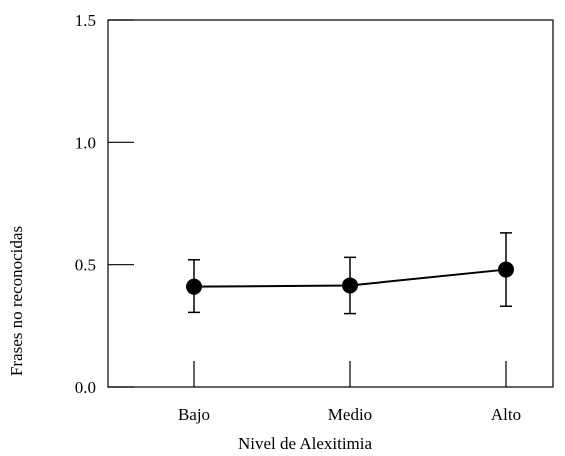 The height and width of the screenshot is (456, 565). What do you see at coordinates (104, 204) in the screenshot?
I see `y-ticks: 0.0 0.5 1.0 1.5` at bounding box center [104, 204].